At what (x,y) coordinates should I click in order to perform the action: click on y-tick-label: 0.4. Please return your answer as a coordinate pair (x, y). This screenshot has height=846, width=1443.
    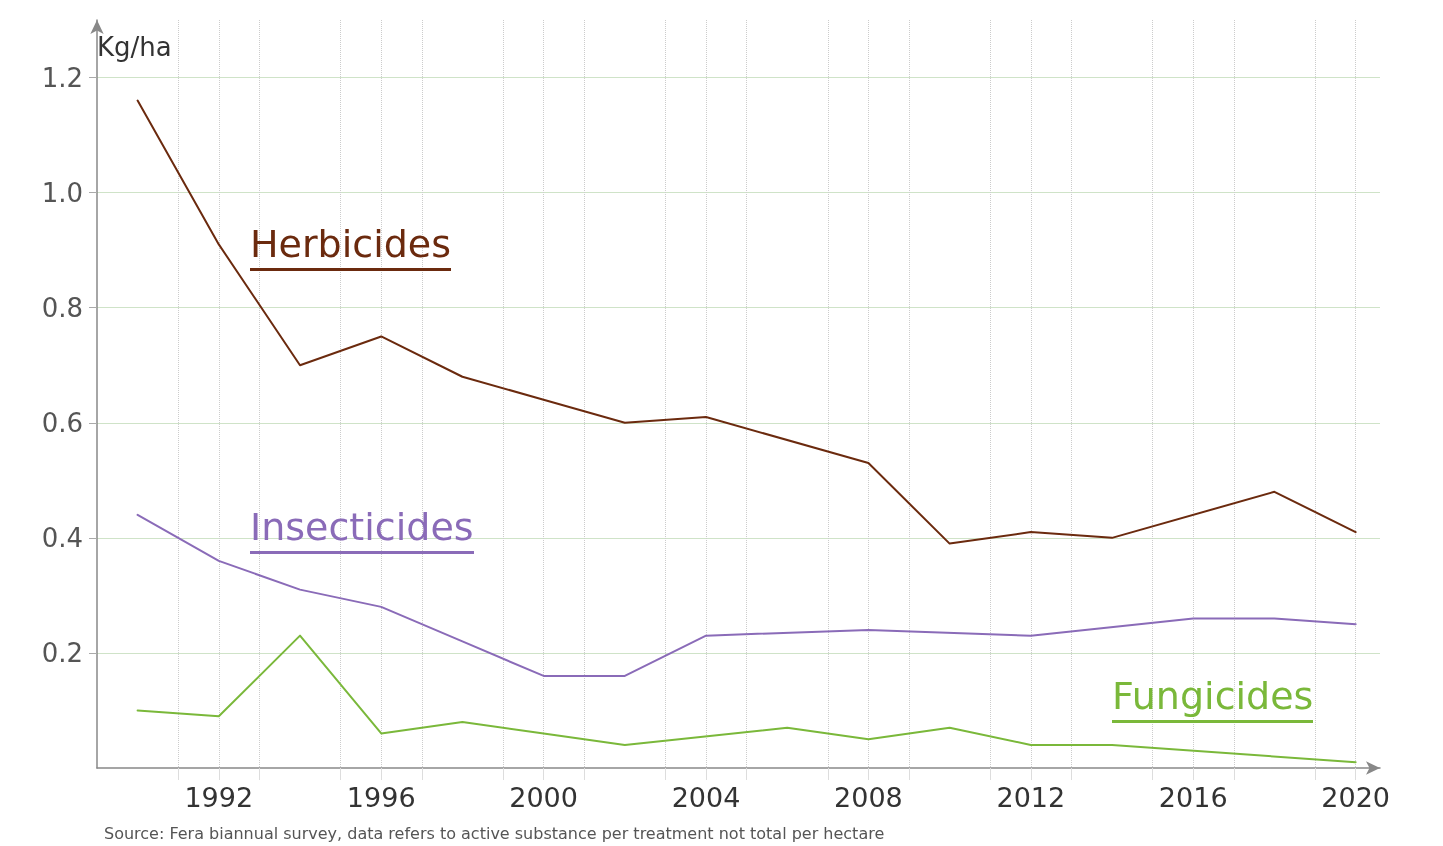
    Looking at the image, I should click on (62, 537).